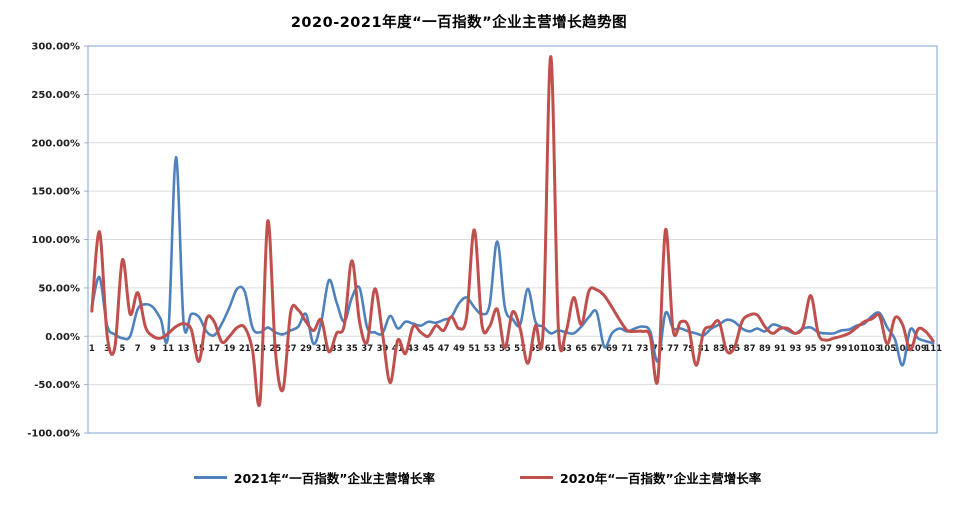 This screenshot has width=955, height=525. I want to click on x-axis-tick-label: 31, so click(321, 349).